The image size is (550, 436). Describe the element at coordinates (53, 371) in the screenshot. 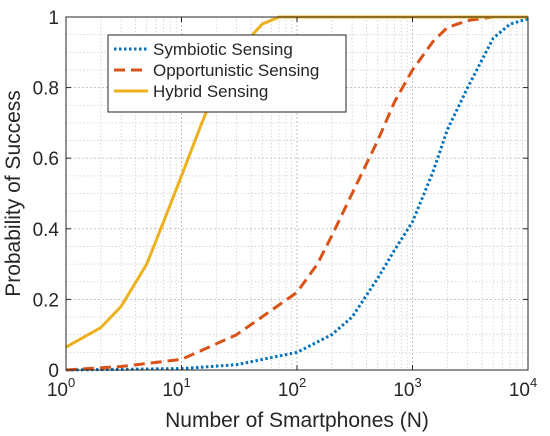

I see `y-tick-label: 0` at that location.